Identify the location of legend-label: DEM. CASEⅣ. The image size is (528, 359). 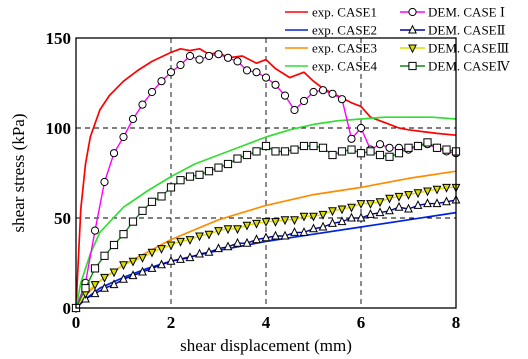
(469, 66).